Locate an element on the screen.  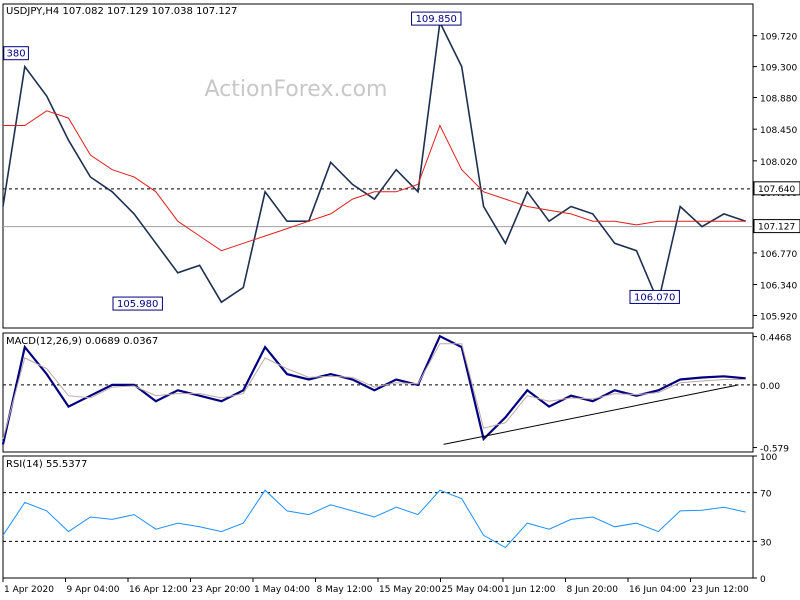
y-tick-label: 0.4468 is located at coordinates (776, 339).